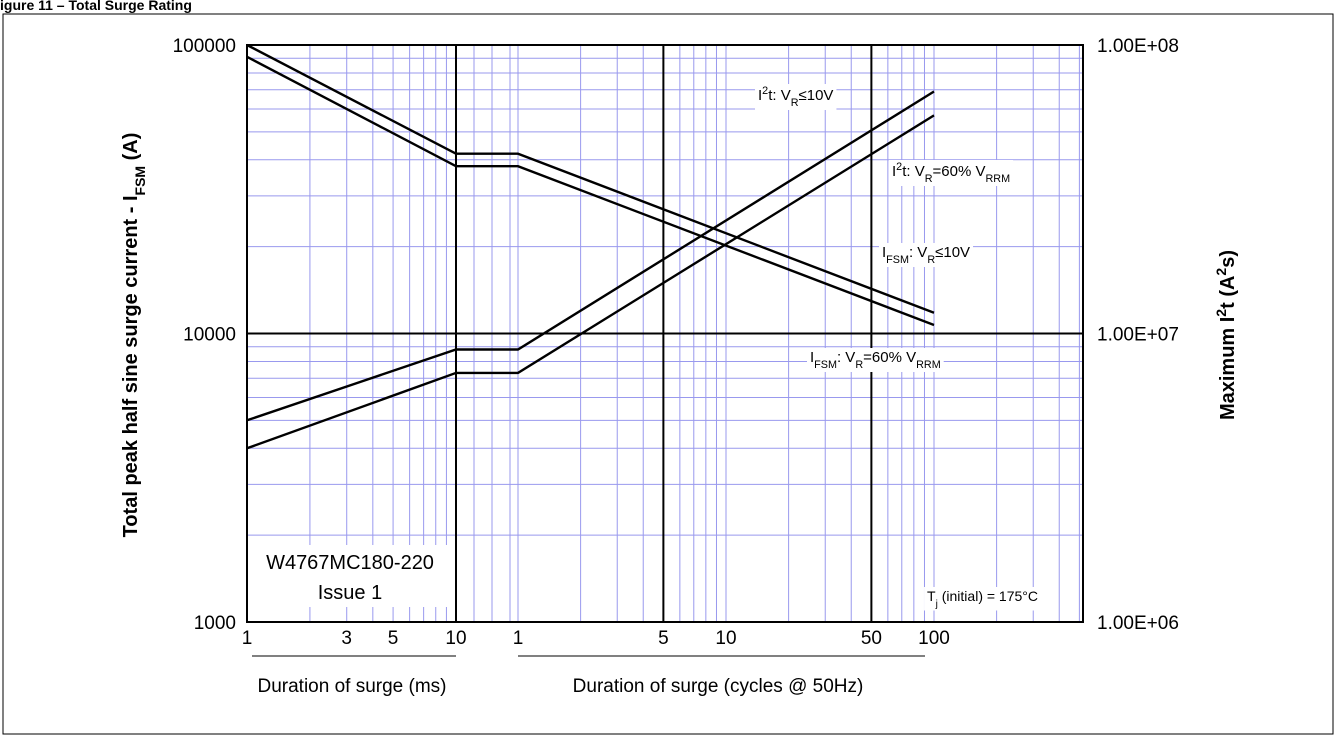  Describe the element at coordinates (518, 638) in the screenshot. I see `x-cycles-tick-label: 1` at that location.